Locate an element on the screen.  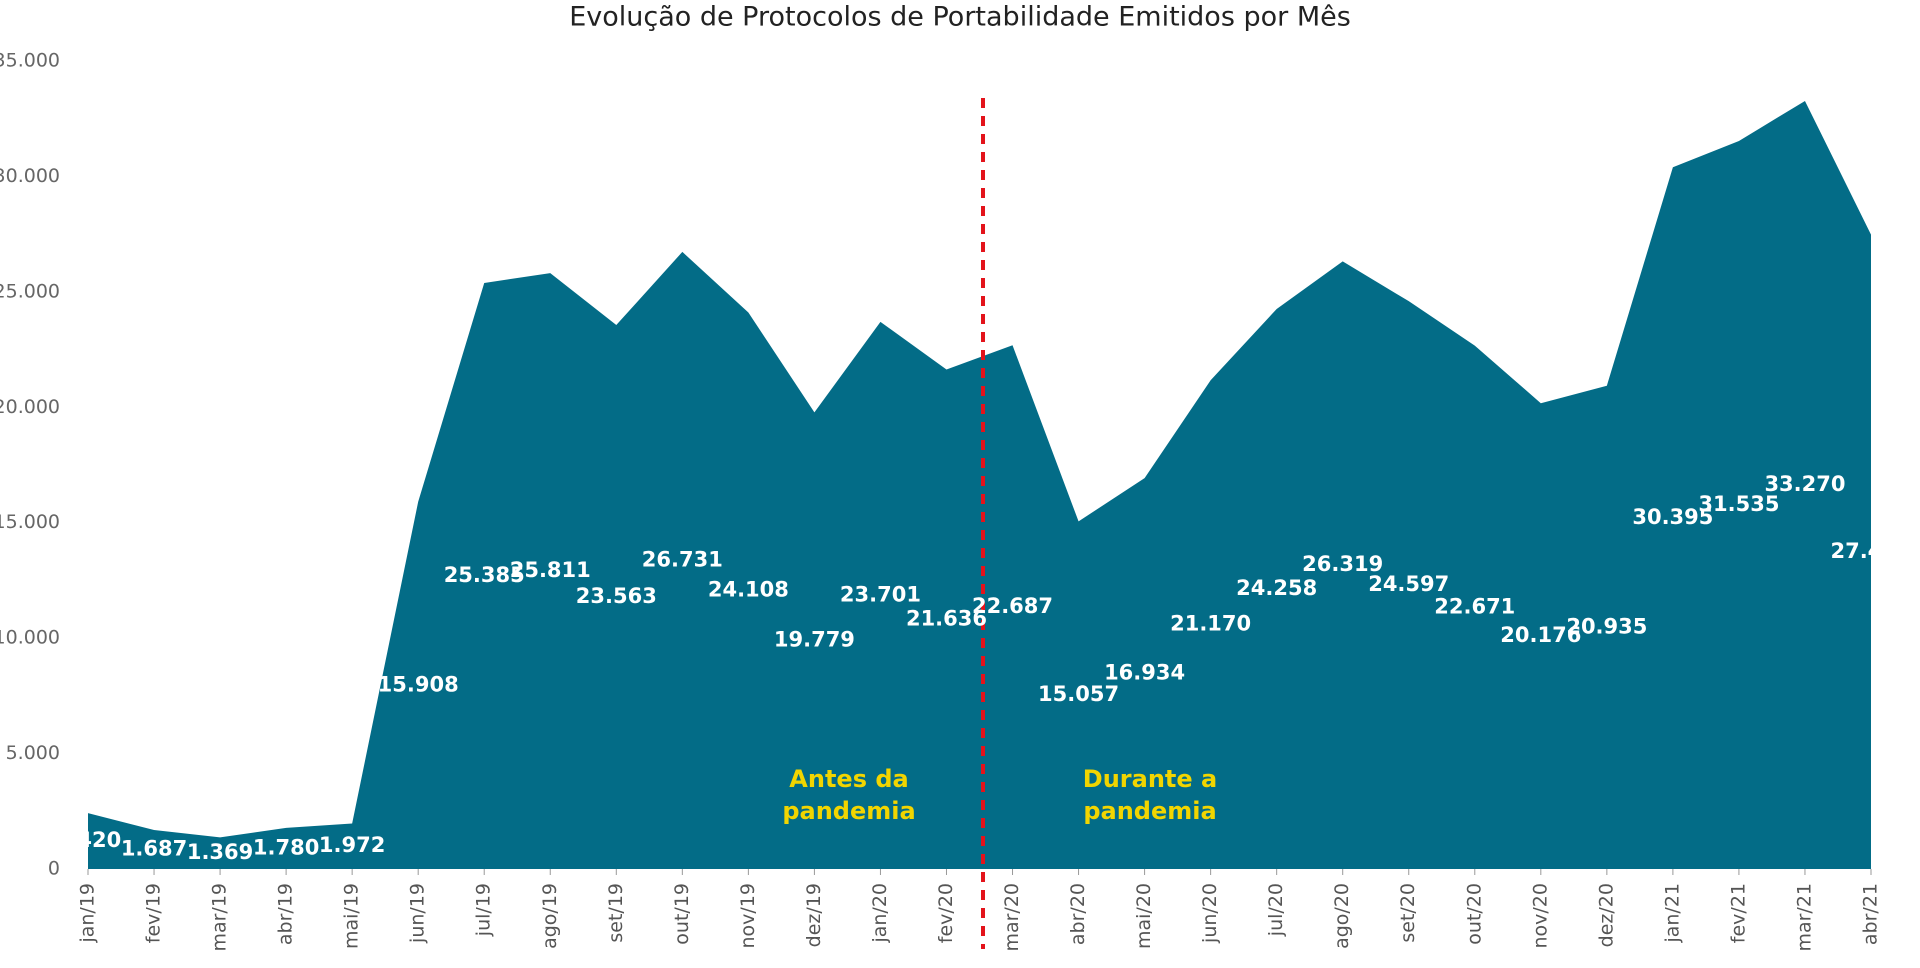
value-label: 25.385 is located at coordinates (484, 575).